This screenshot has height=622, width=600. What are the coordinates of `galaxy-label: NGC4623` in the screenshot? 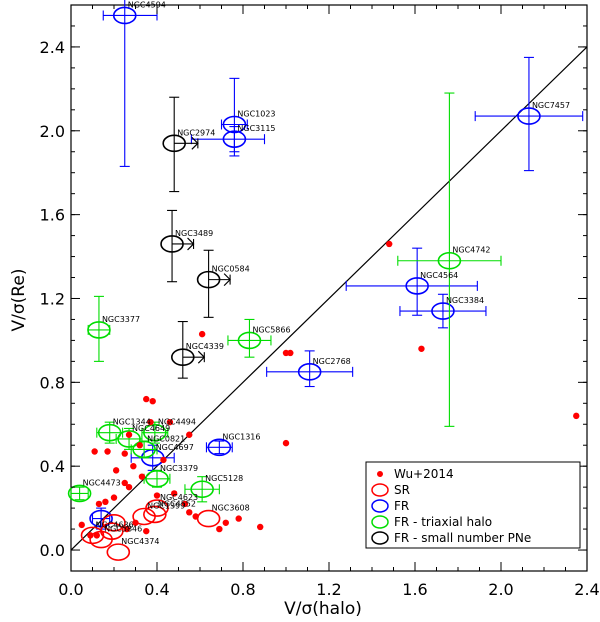 It's located at (179, 497).